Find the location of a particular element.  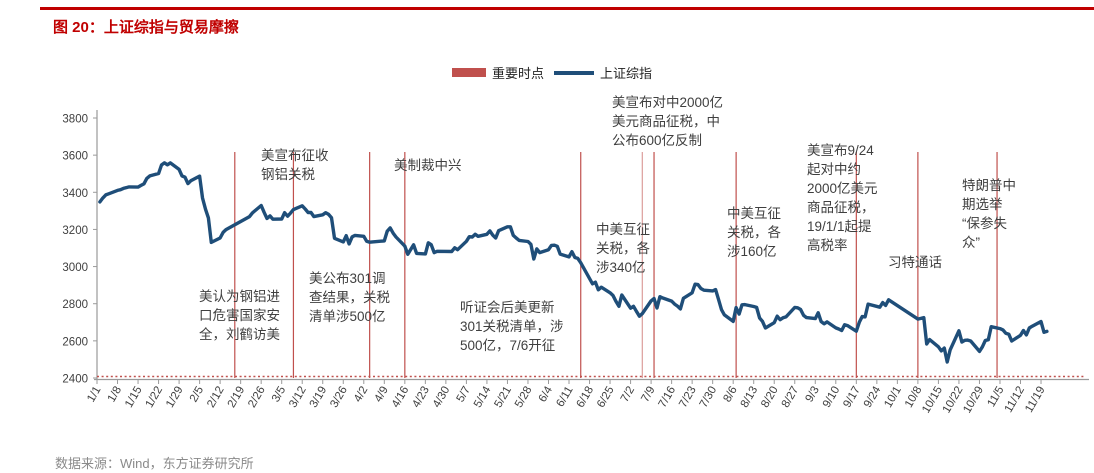

x-tick-label: 8/6 is located at coordinates (730, 395).